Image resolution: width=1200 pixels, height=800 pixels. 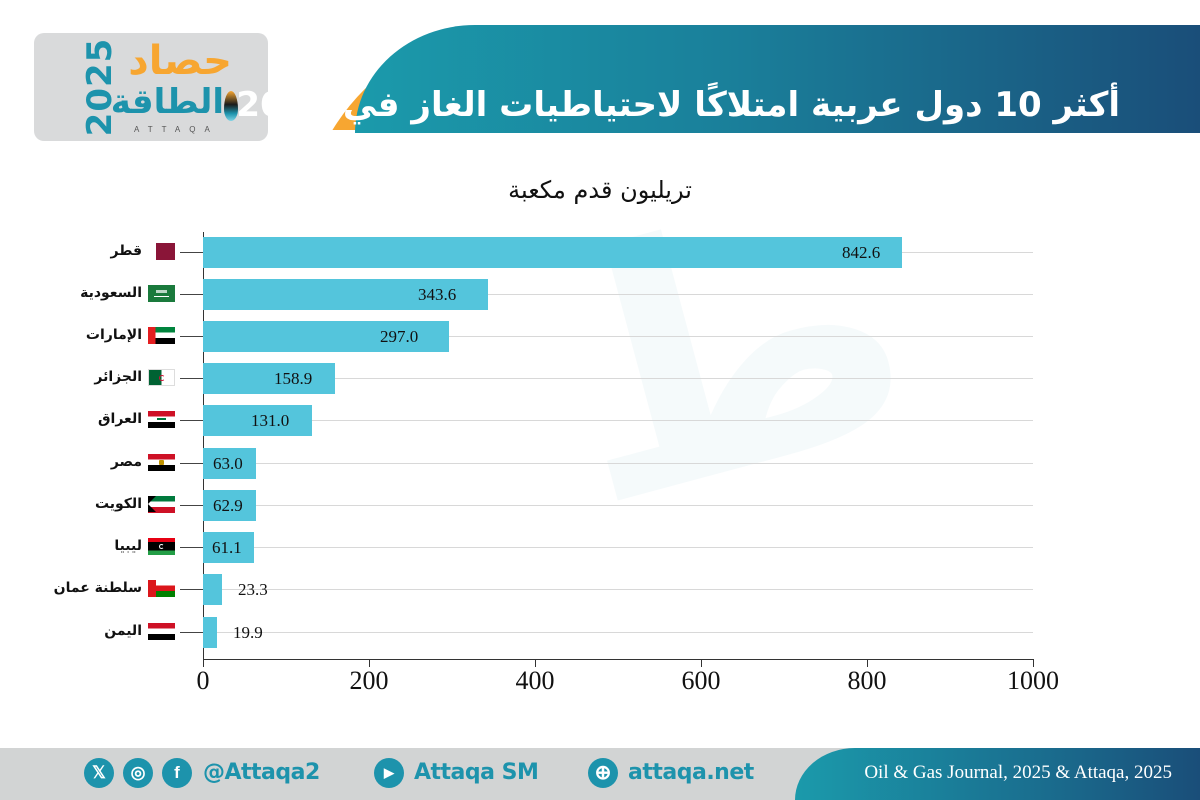 What do you see at coordinates (126, 462) in the screenshot?
I see `country-label: مصر` at bounding box center [126, 462].